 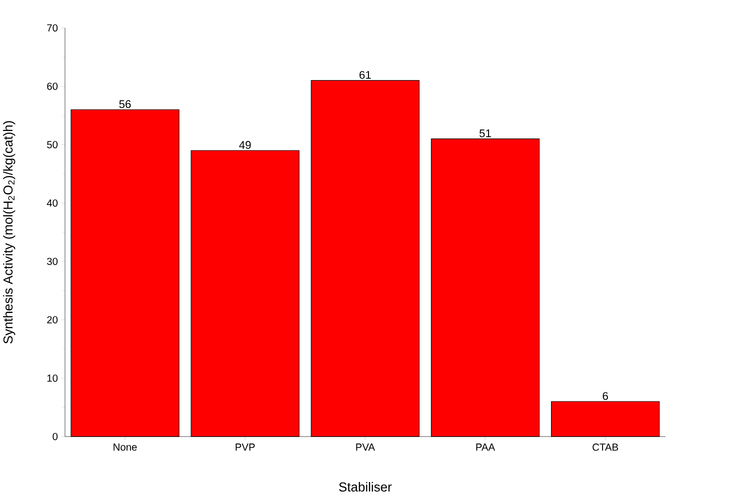 I want to click on y-tick-label: 60, so click(x=52, y=86).